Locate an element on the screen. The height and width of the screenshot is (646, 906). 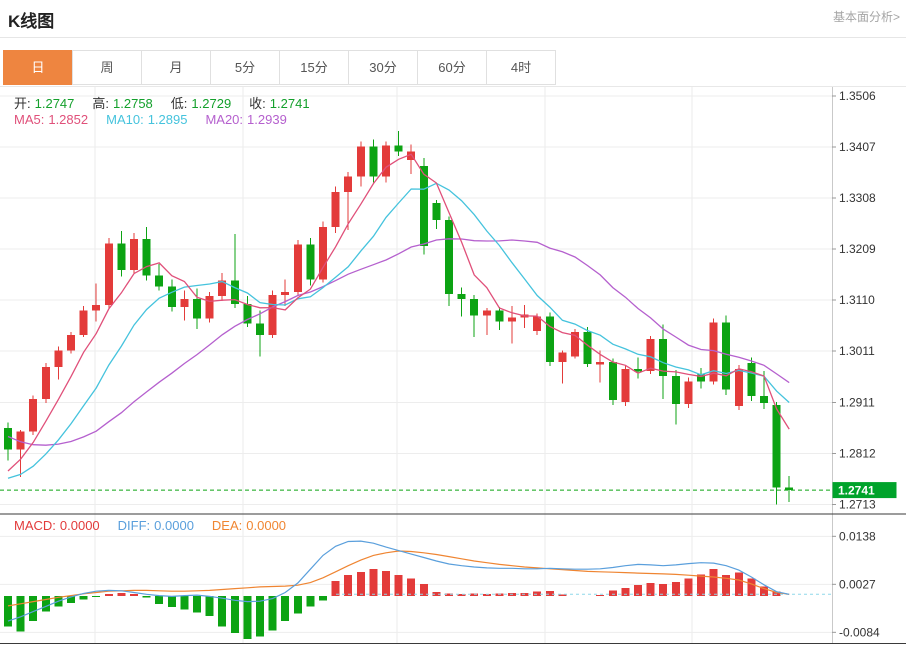
svg-text: 1.3209 is located at coordinates (857, 249).